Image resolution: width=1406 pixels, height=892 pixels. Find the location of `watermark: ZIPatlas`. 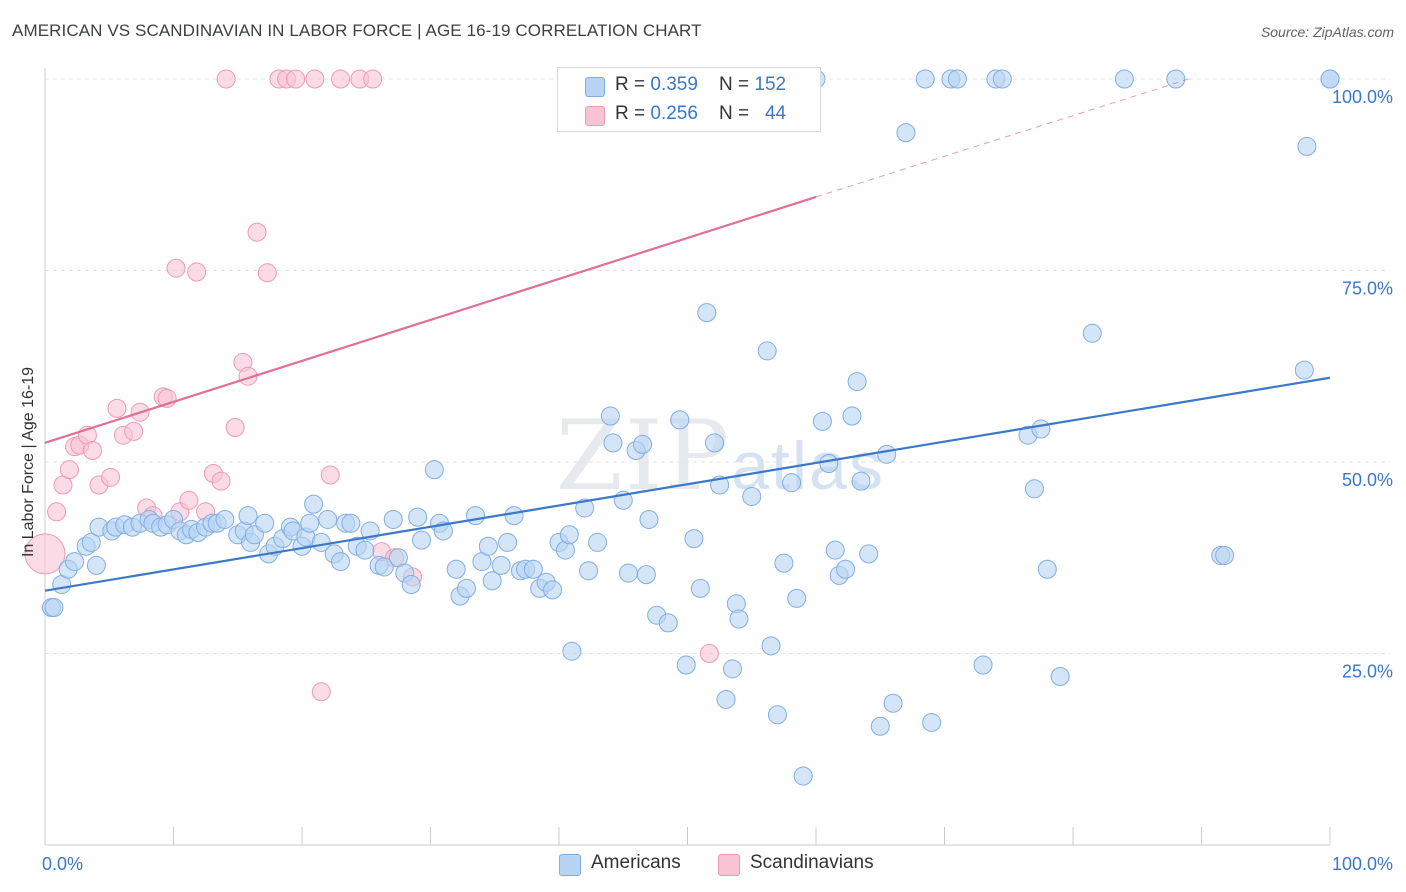

watermark: ZIPatlas is located at coordinates (720, 456).